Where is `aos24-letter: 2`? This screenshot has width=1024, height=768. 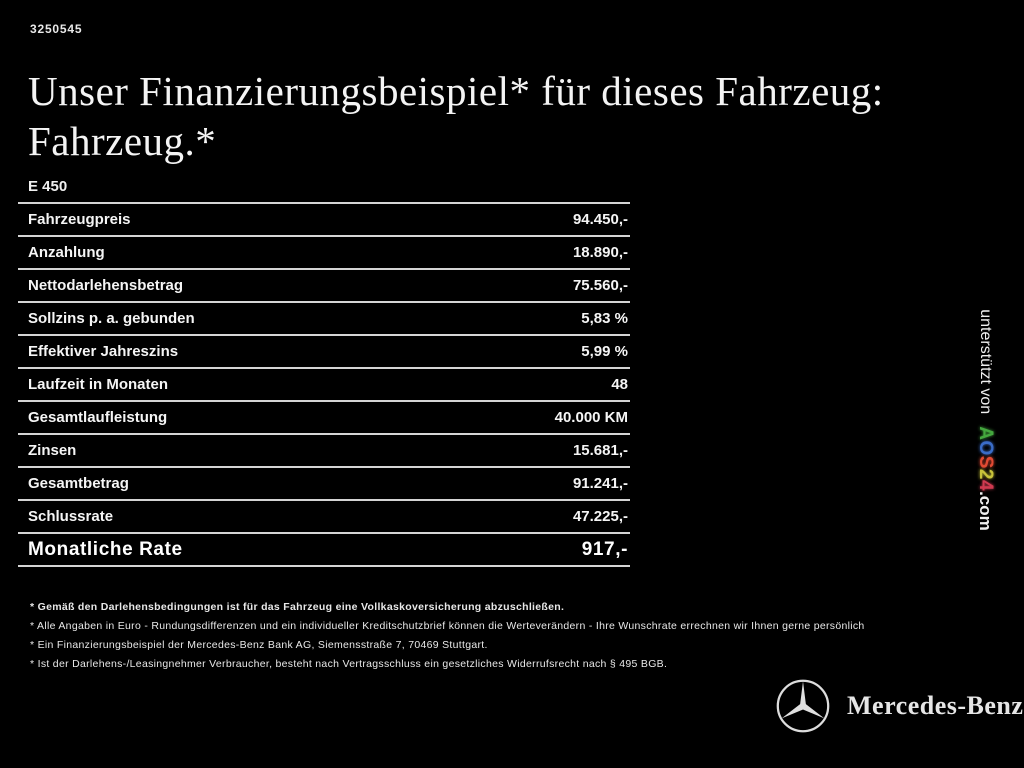 aos24-letter: 2 is located at coordinates (985, 474).